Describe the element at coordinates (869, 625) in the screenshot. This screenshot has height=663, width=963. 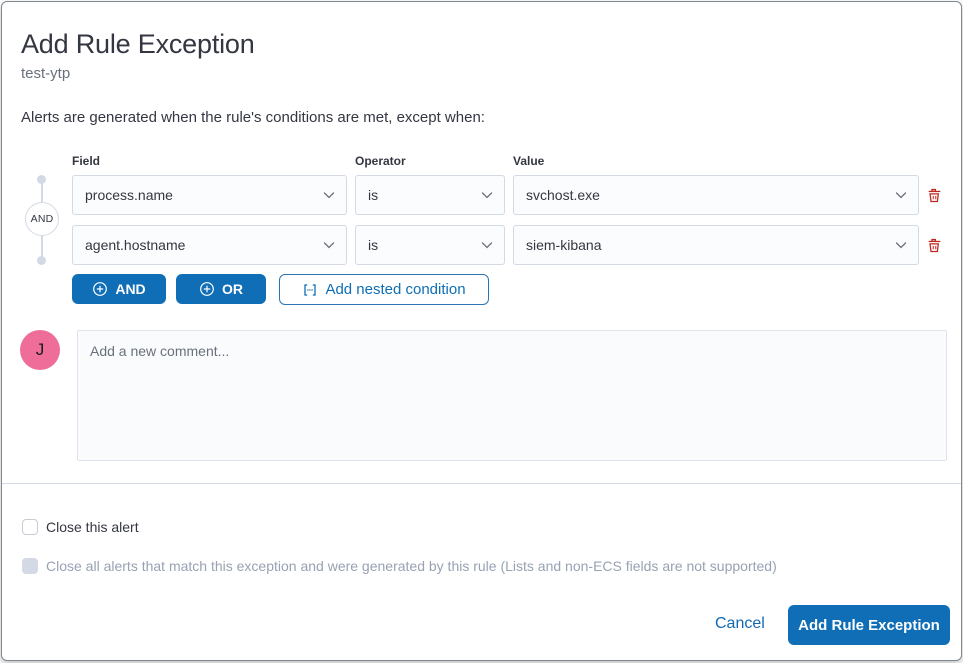
I see `add-rule-exception-button: Add Rule Exception` at that location.